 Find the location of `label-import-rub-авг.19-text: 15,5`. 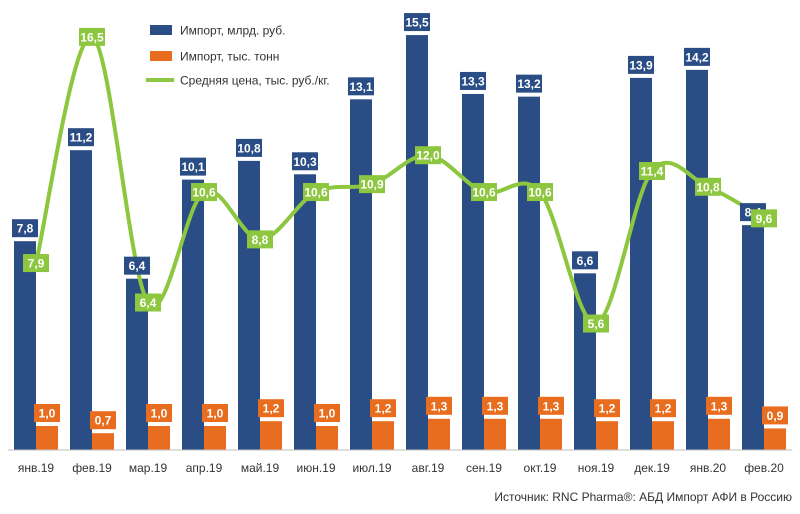

label-import-rub-авг.19-text: 15,5 is located at coordinates (417, 23).